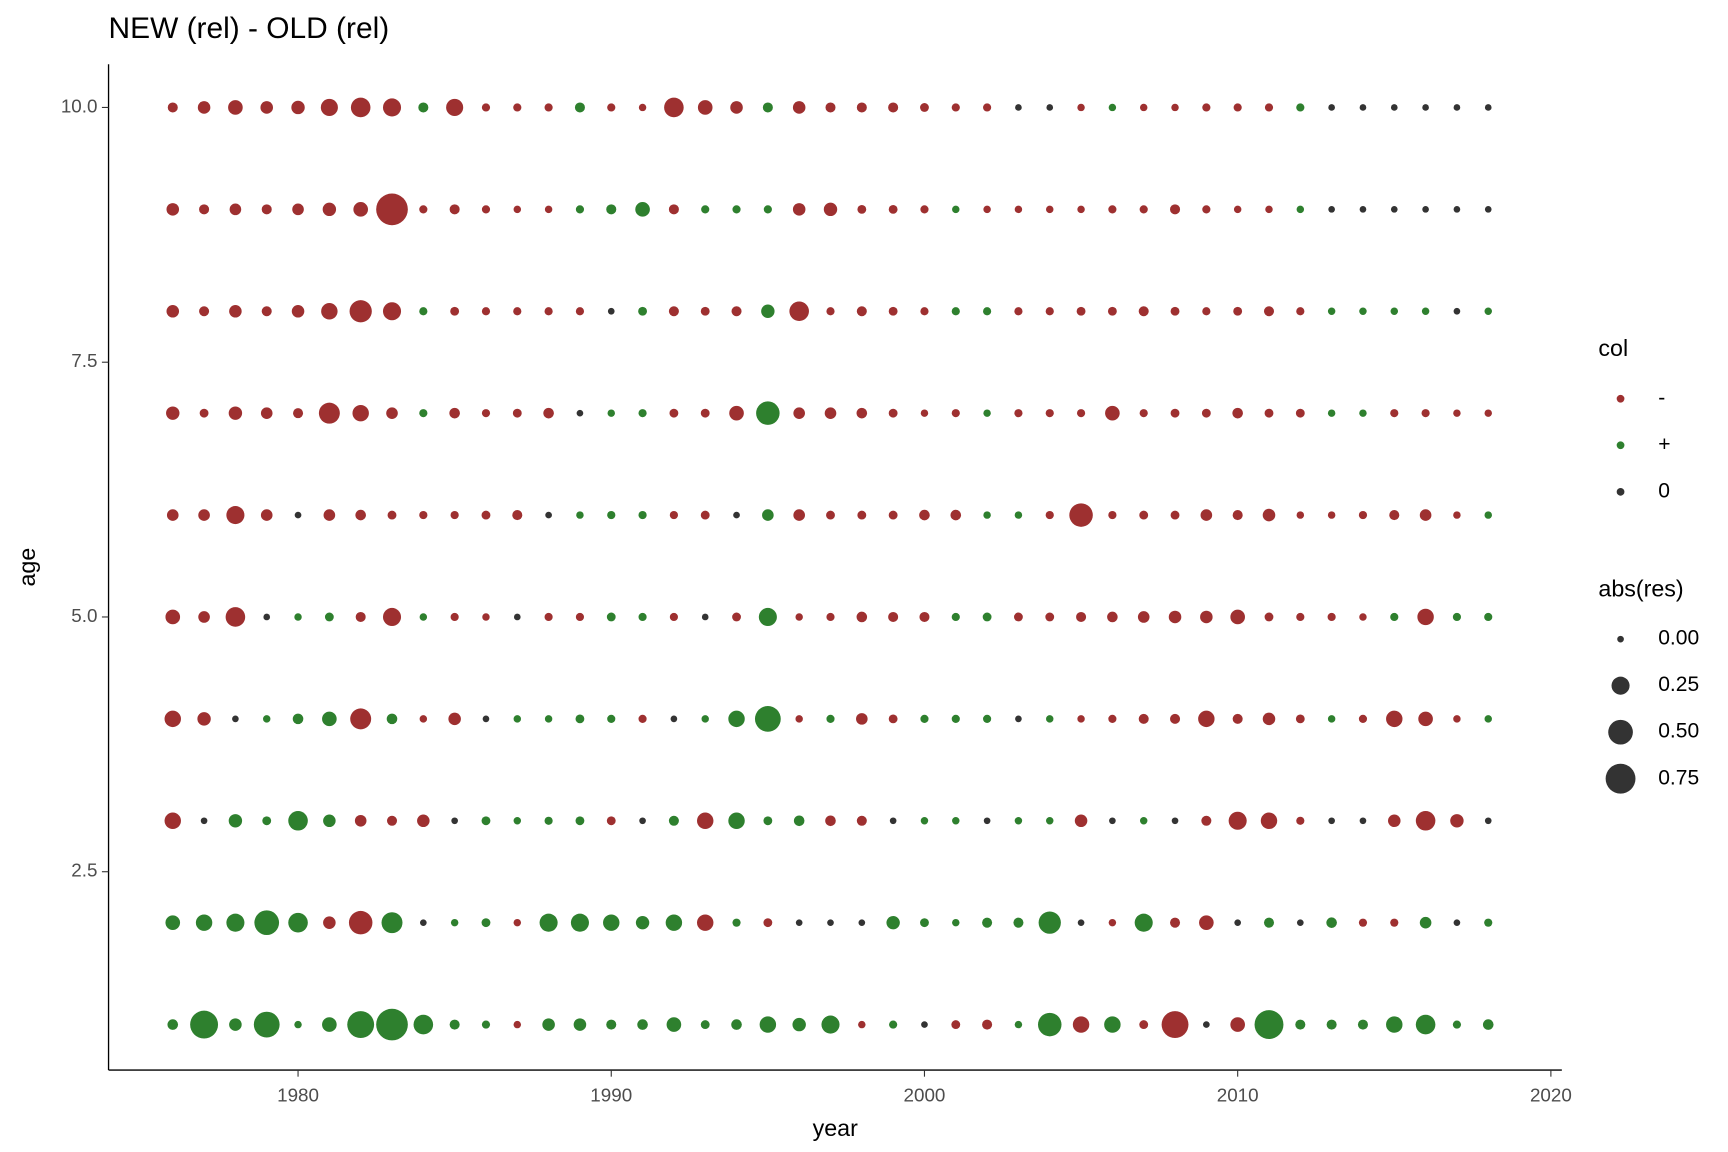 The height and width of the screenshot is (1152, 1728). Describe the element at coordinates (1620, 445) in the screenshot. I see `legend-key` at that location.